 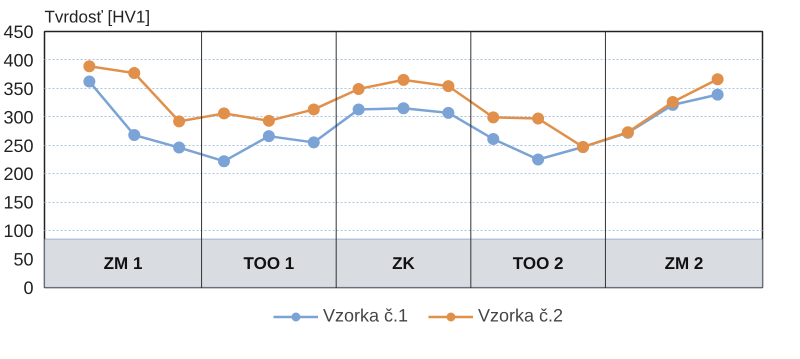 What do you see at coordinates (28, 288) in the screenshot?
I see `y-tick-label: 0` at bounding box center [28, 288].